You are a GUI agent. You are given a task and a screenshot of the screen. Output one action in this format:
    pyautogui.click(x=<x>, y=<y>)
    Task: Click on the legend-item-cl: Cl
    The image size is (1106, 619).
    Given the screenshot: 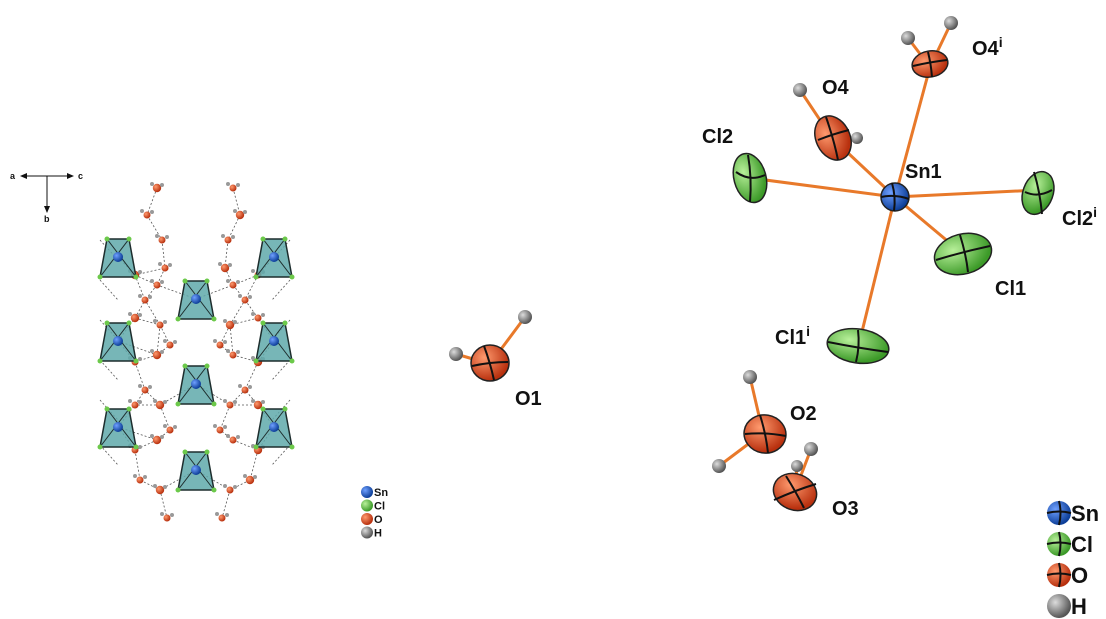 What is the action you would take?
    pyautogui.click(x=373, y=506)
    